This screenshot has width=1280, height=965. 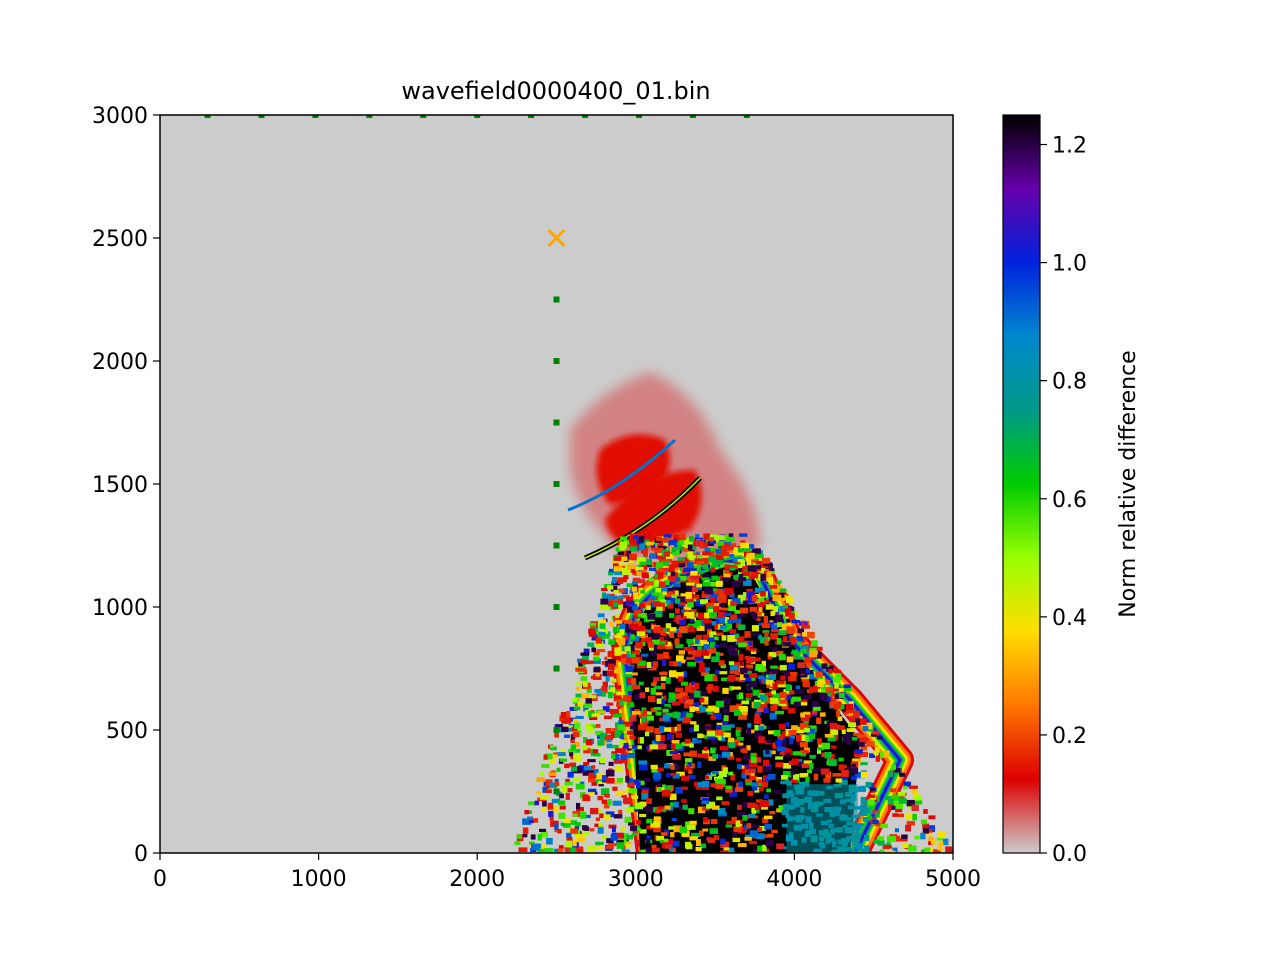 I want to click on colorbar-ticks: 0.0 0.2 0.4 0.6 0.8 1.0 1.2, so click(x=1063, y=500).